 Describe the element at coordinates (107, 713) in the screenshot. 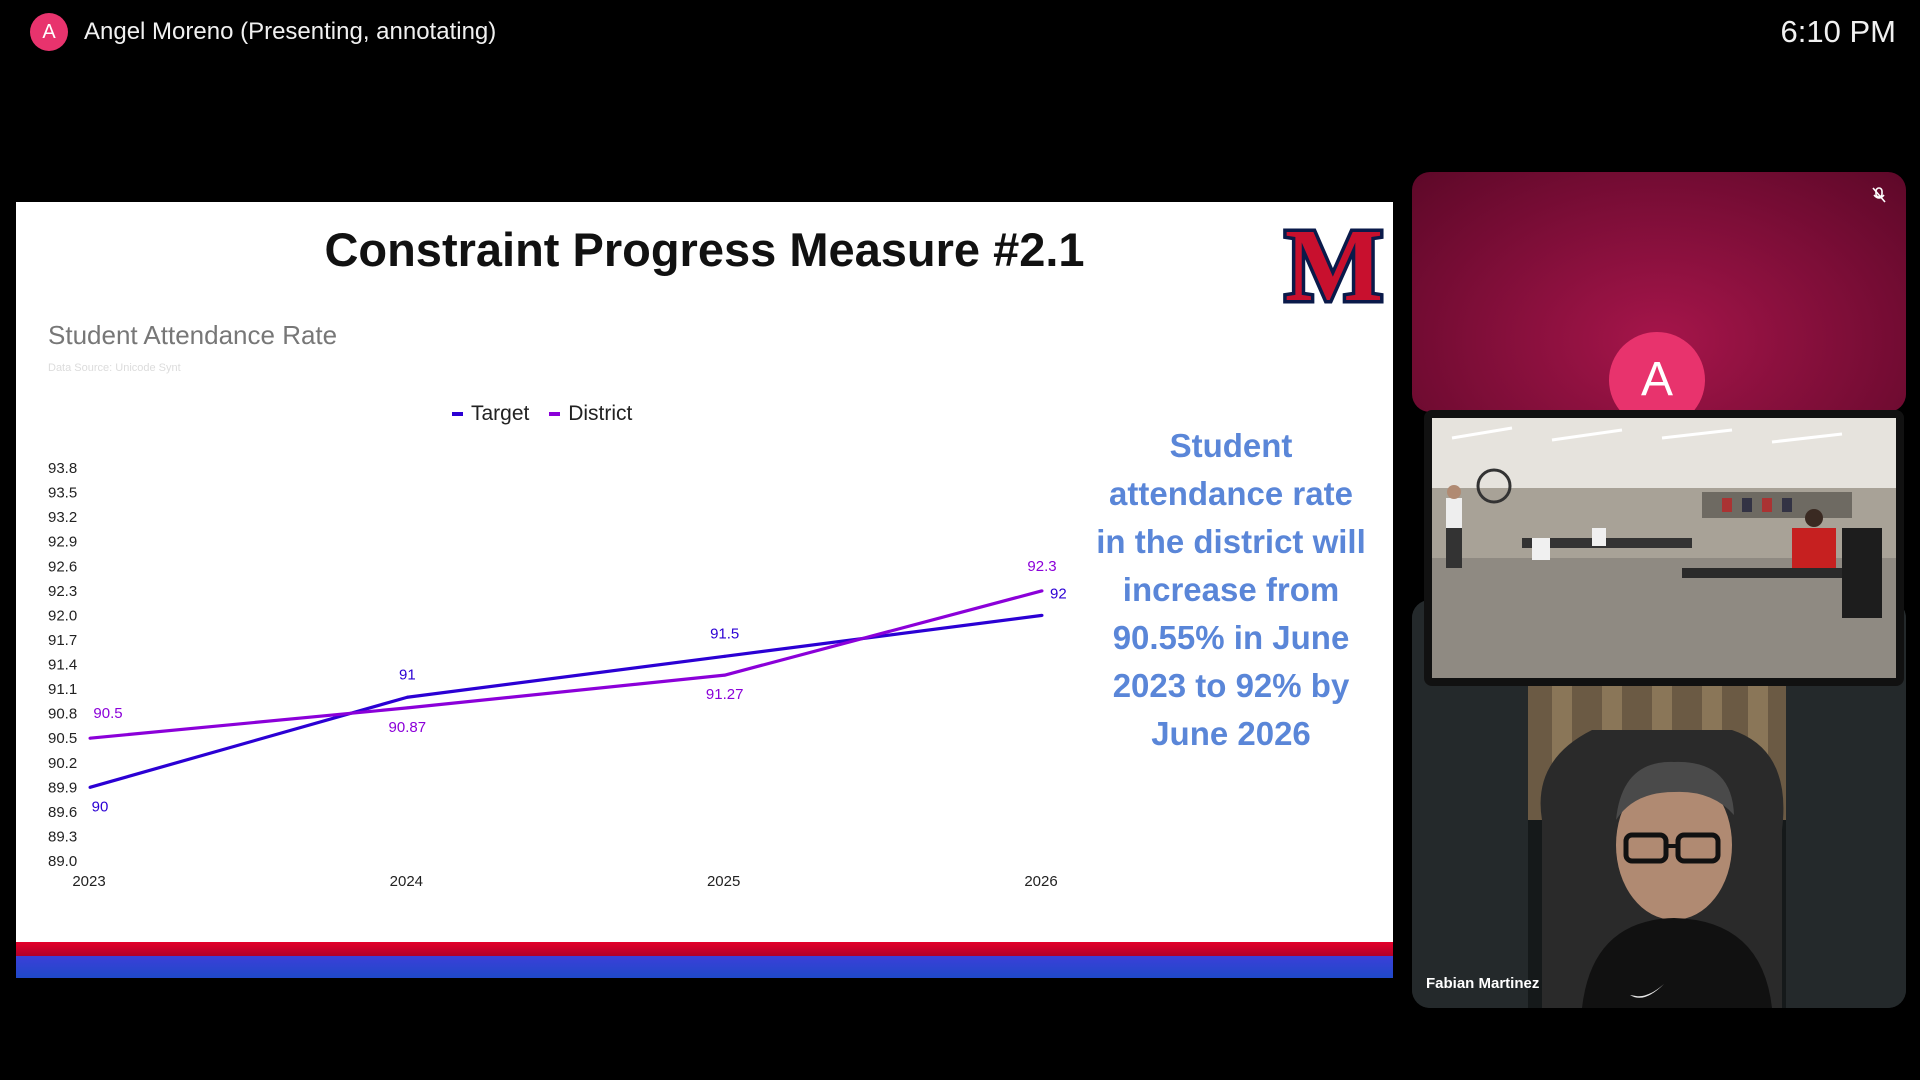

I see `data-label-district: 90.5` at that location.